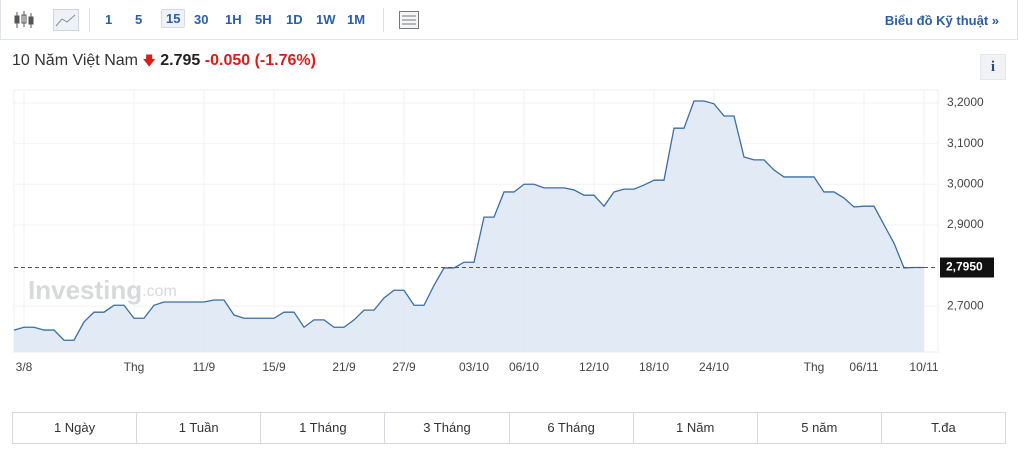 Image resolution: width=1024 pixels, height=465 pixels. What do you see at coordinates (447, 428) in the screenshot?
I see `range-button: 3 Tháng` at bounding box center [447, 428].